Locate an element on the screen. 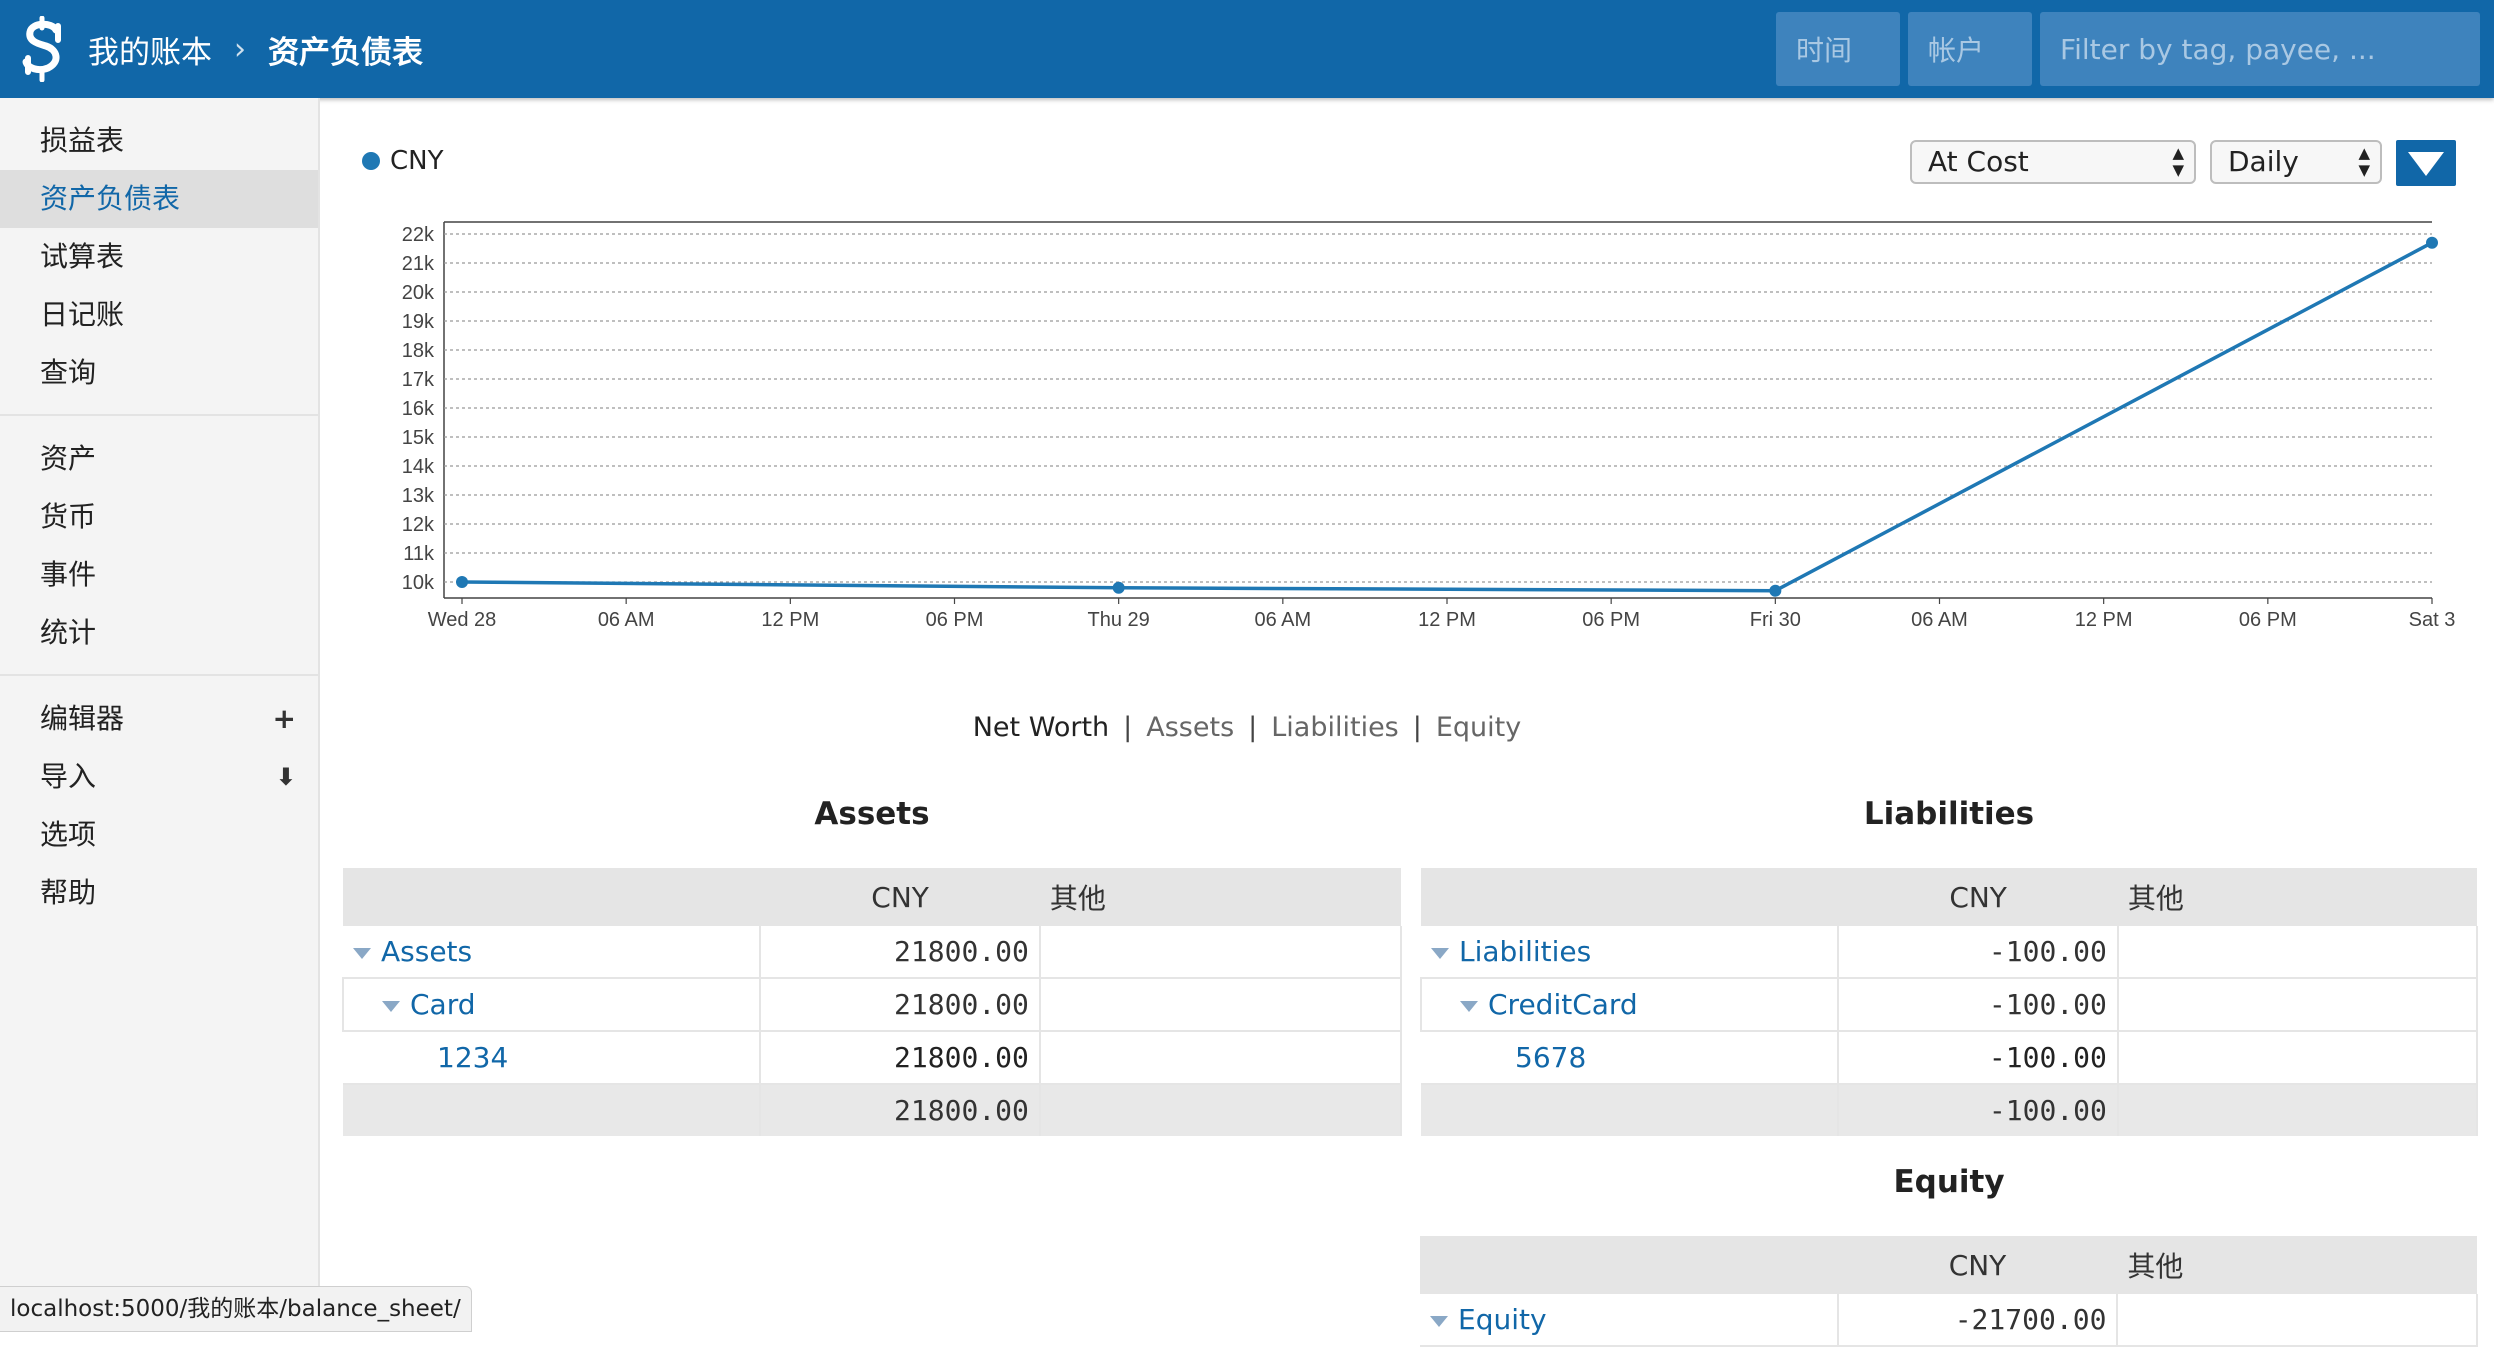 This screenshot has width=2494, height=1347. account-cell: 1234 is located at coordinates (552, 1058).